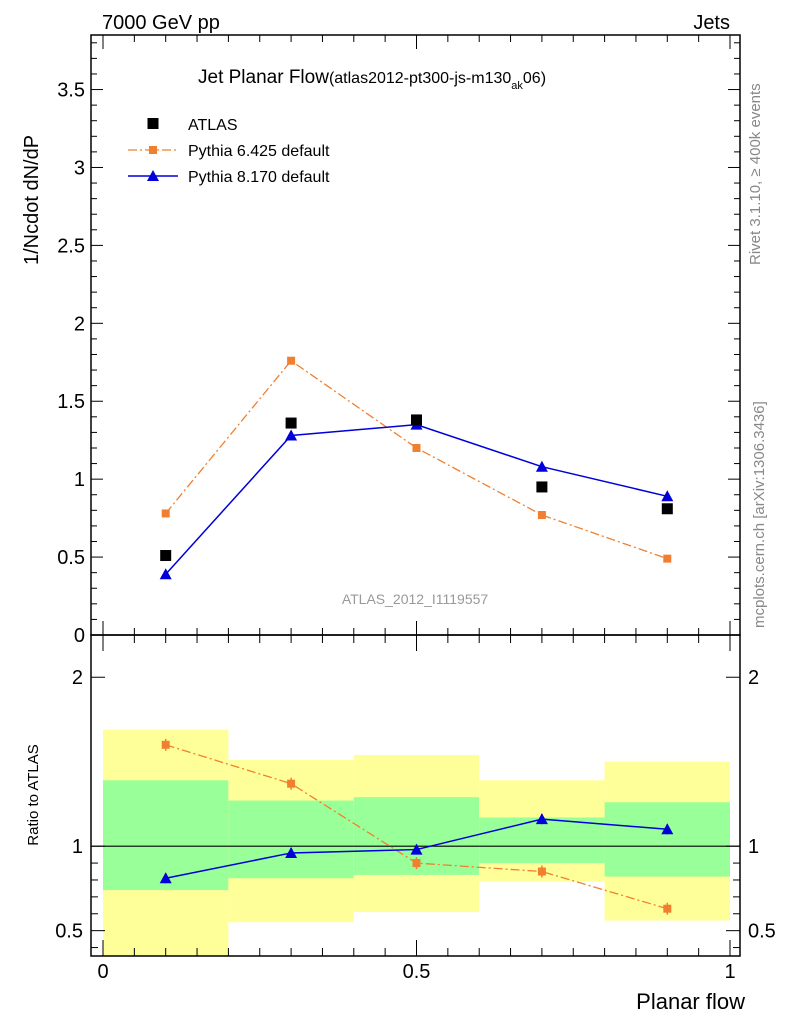 Image resolution: width=786 pixels, height=1024 pixels. Describe the element at coordinates (690, 1001) in the screenshot. I see `x-axis-label: Planar flow` at that location.